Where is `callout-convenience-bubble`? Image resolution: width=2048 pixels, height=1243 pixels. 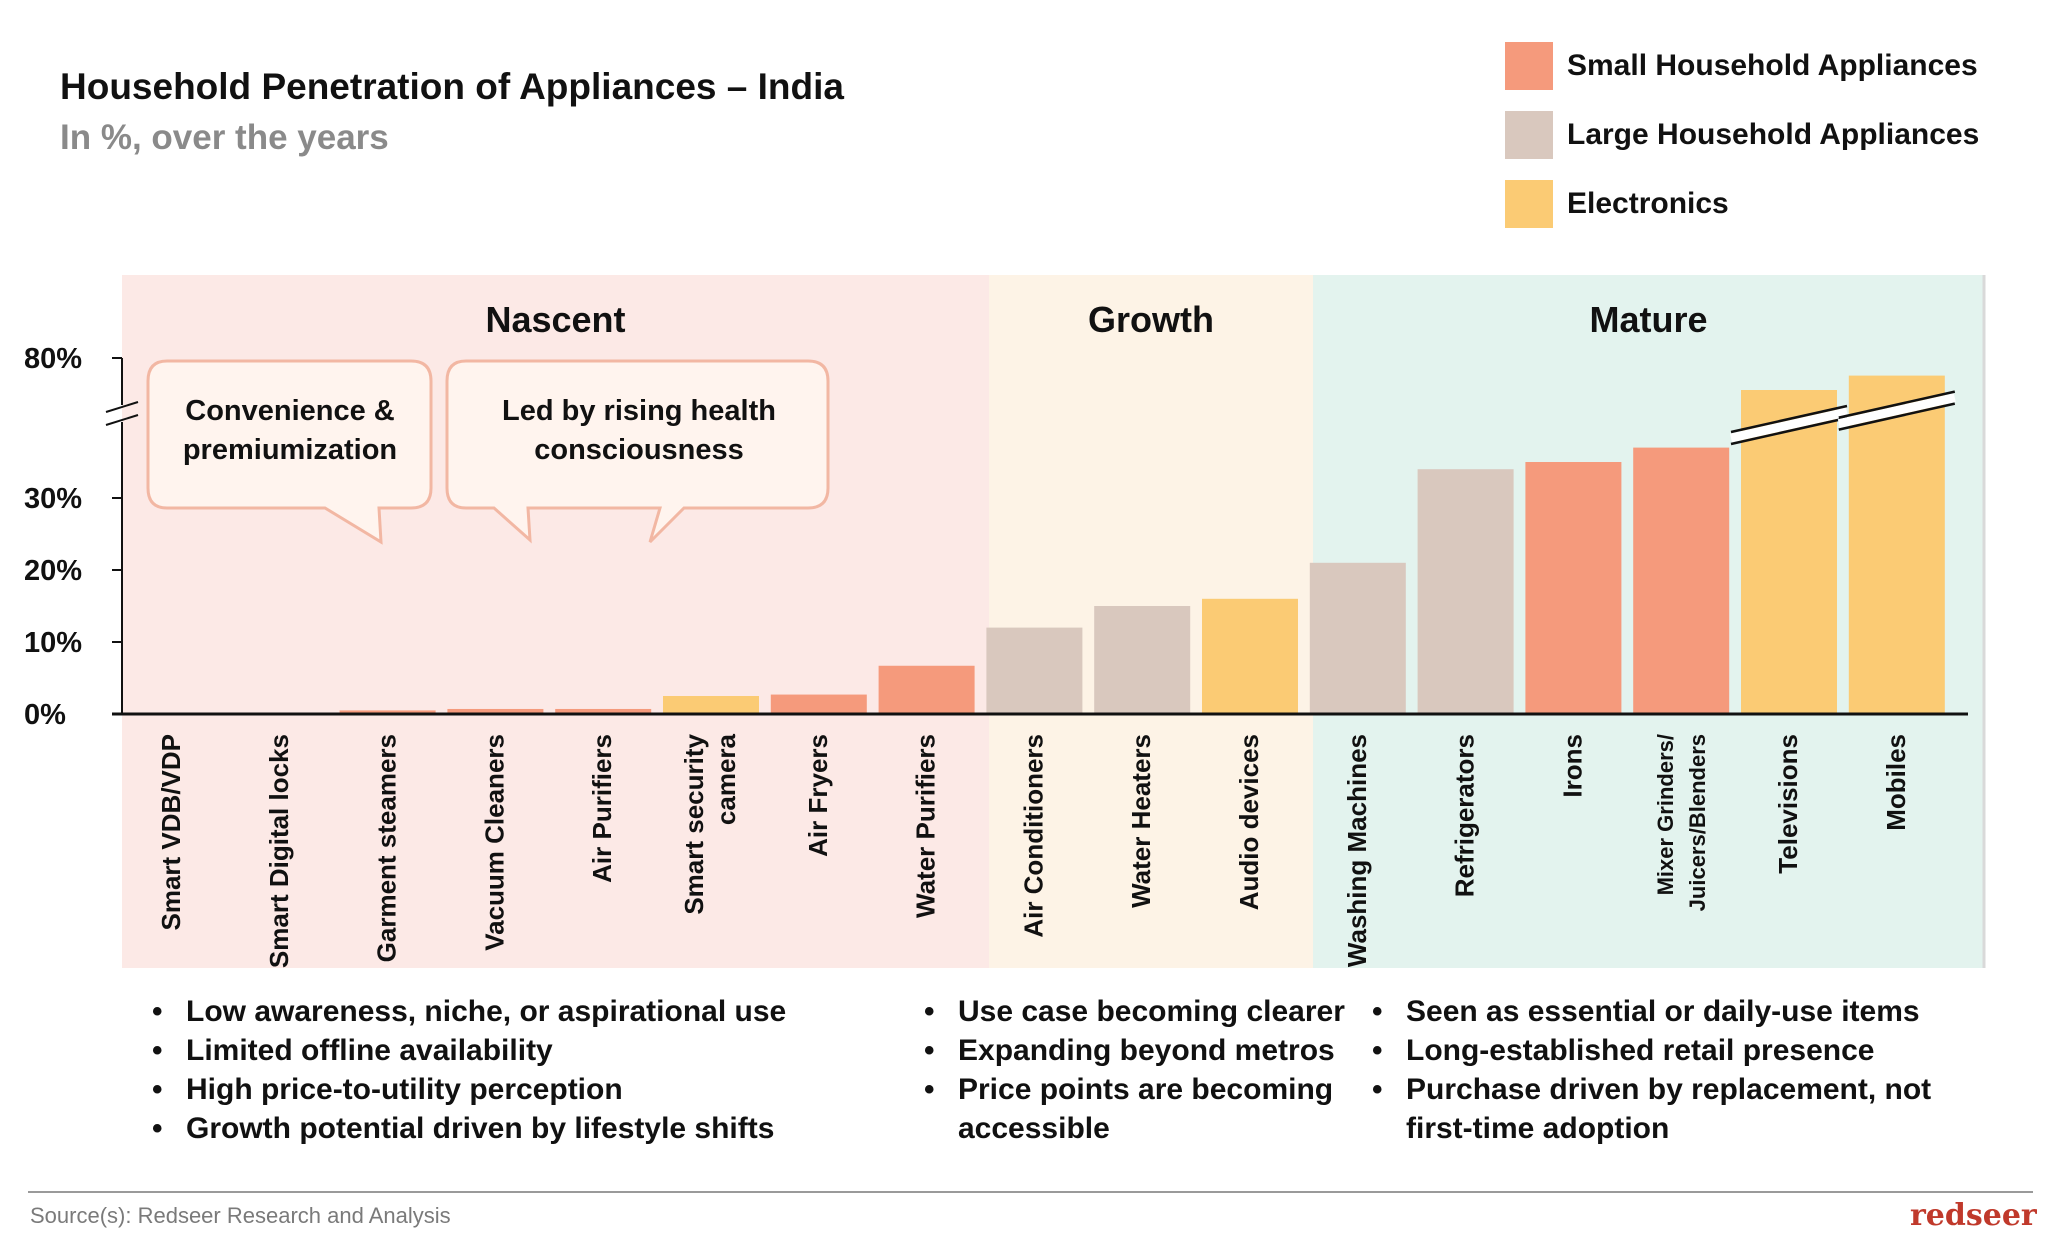
callout-convenience-bubble is located at coordinates (289, 452).